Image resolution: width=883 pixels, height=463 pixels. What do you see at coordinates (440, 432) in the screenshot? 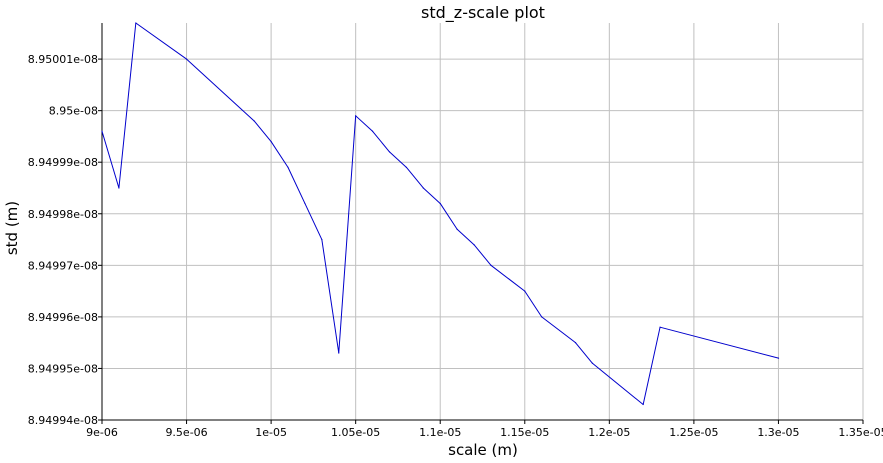
I see `x-tick-label: 1.1e-05` at bounding box center [440, 432].